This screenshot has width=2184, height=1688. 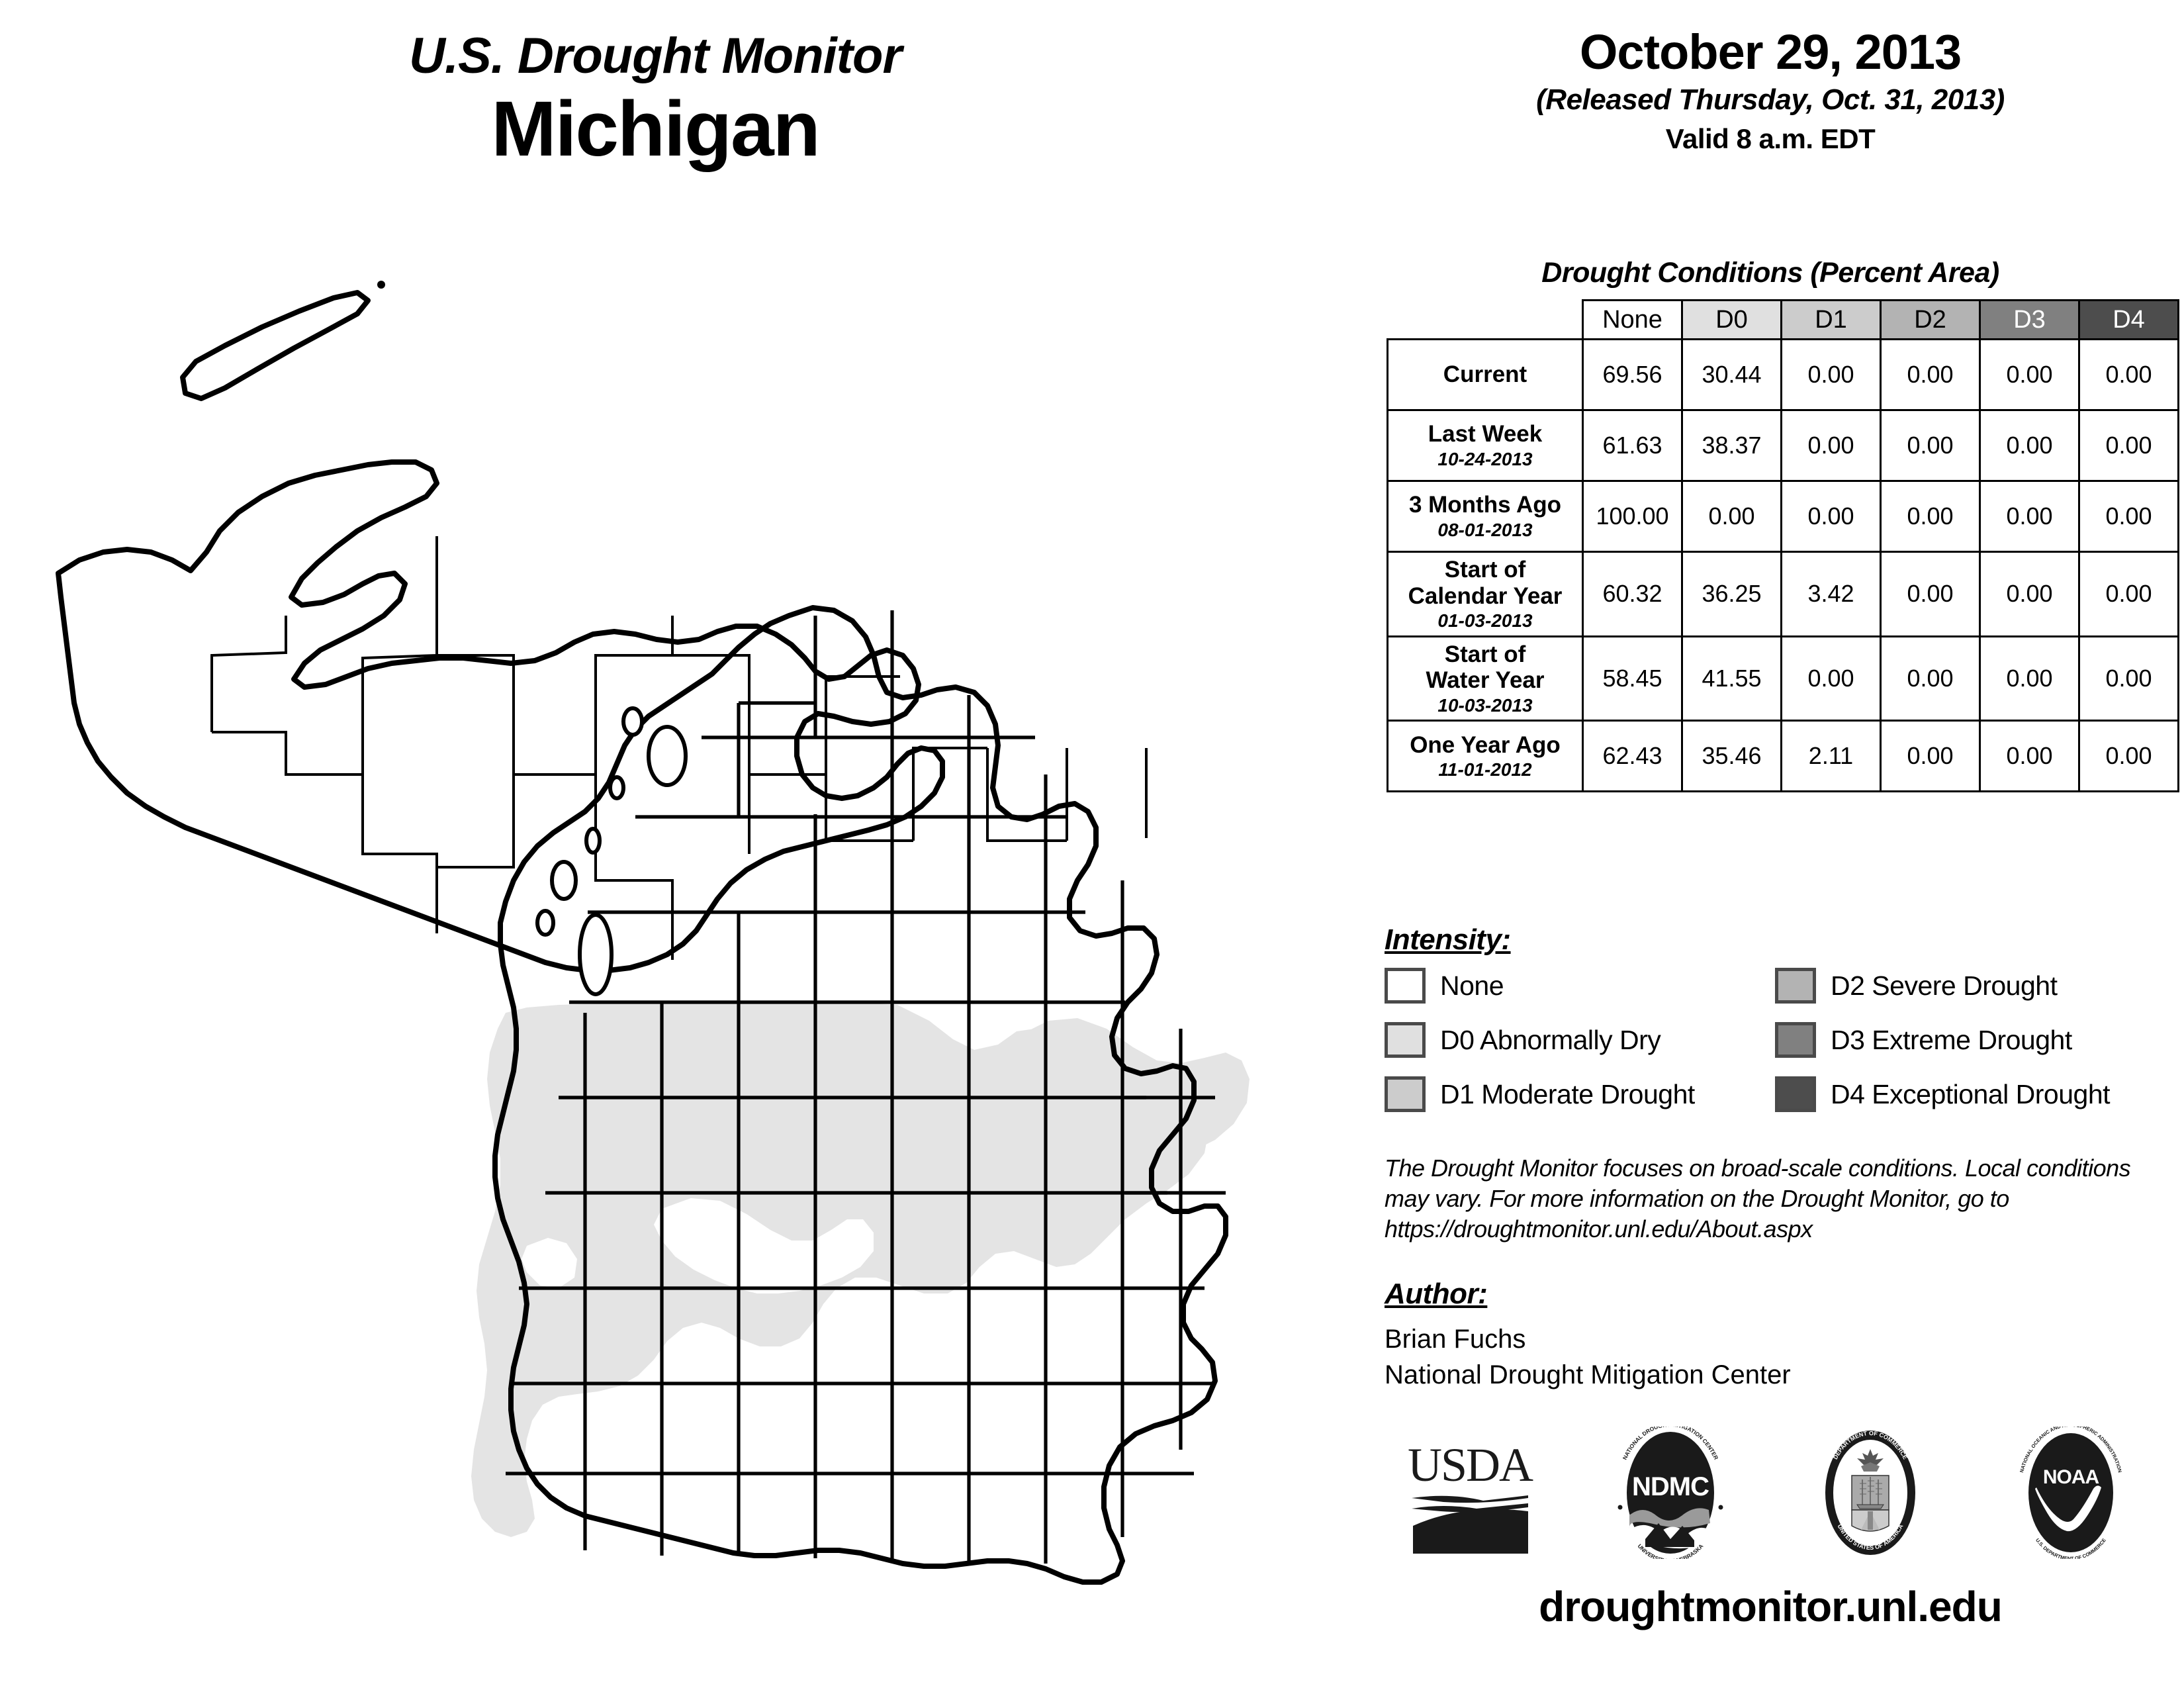 I want to click on page-title-state: Michigan, so click(x=655, y=129).